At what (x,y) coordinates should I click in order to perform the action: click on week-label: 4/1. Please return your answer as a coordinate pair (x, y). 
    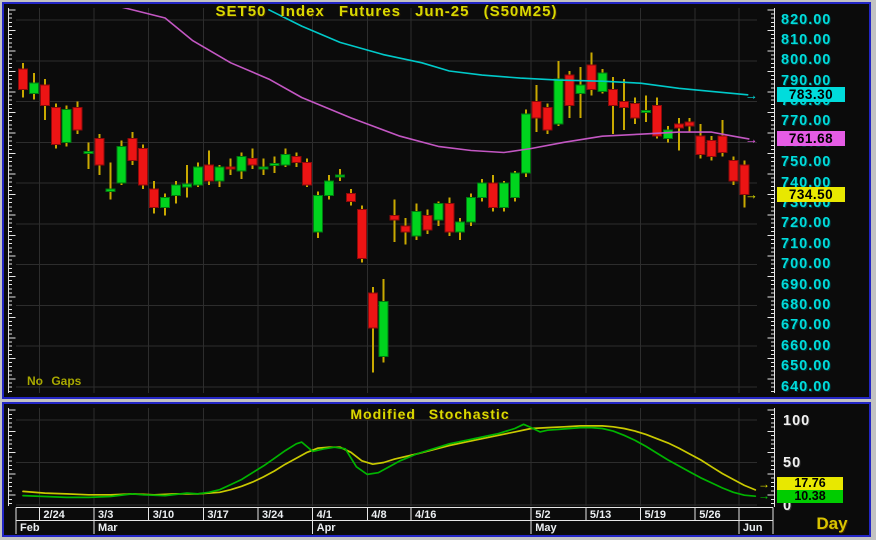
    Looking at the image, I should click on (324, 515).